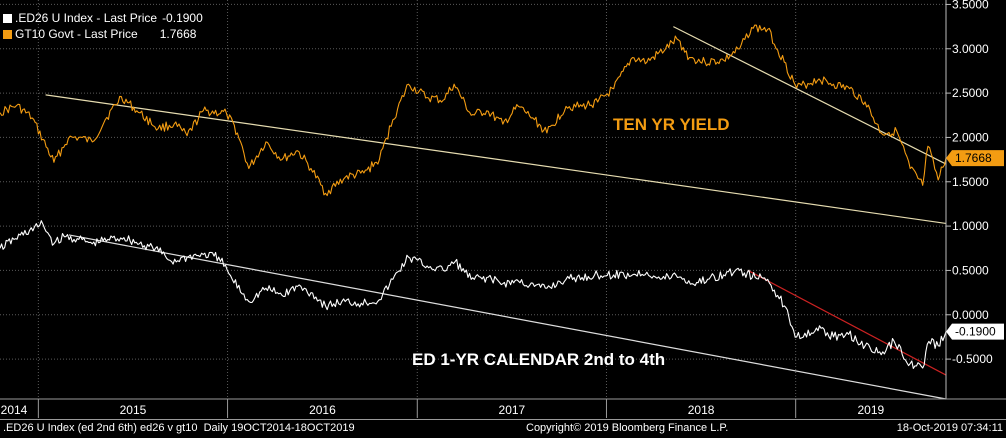 The image size is (1006, 438). Describe the element at coordinates (671, 124) in the screenshot. I see `ten-yr-yield-label: TEN YR YIELD` at that location.